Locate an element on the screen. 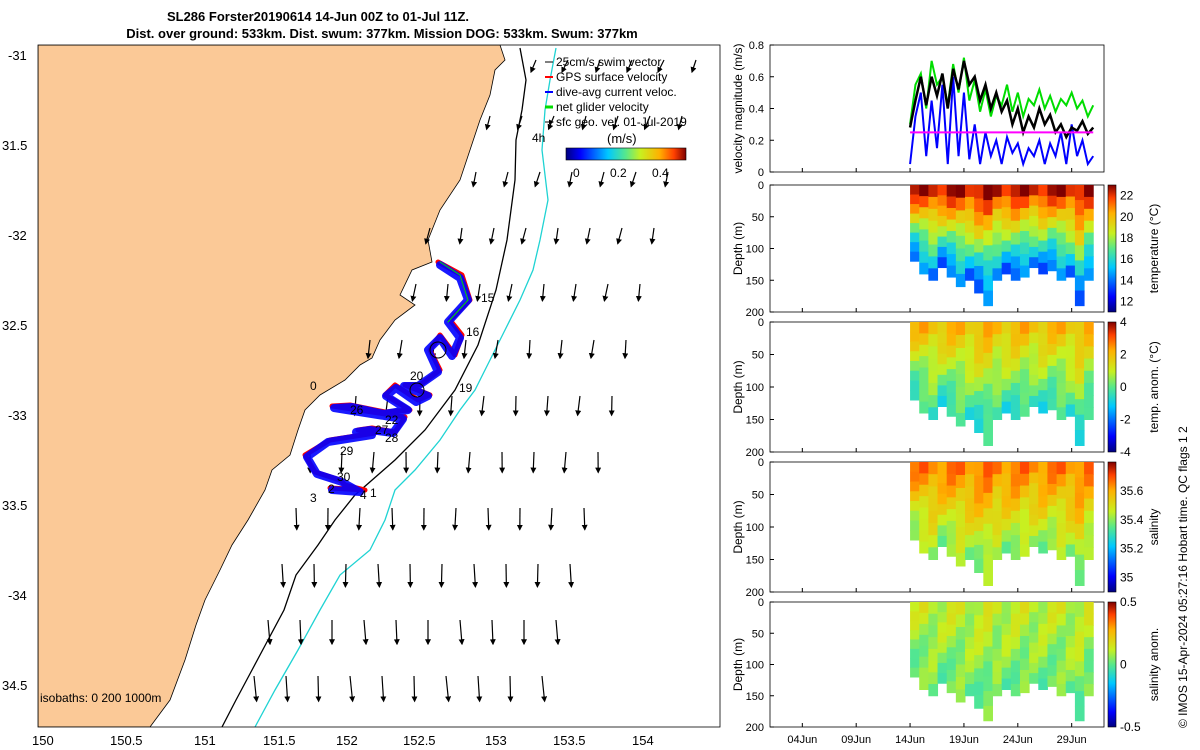 The height and width of the screenshot is (750, 1200). colorbar-tick-label: -4 is located at coordinates (1125, 452).